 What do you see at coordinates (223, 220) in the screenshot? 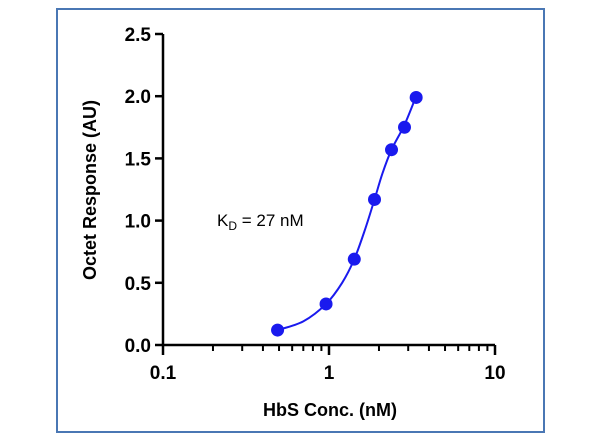
I see `kd-annotation-prefix: K` at bounding box center [223, 220].